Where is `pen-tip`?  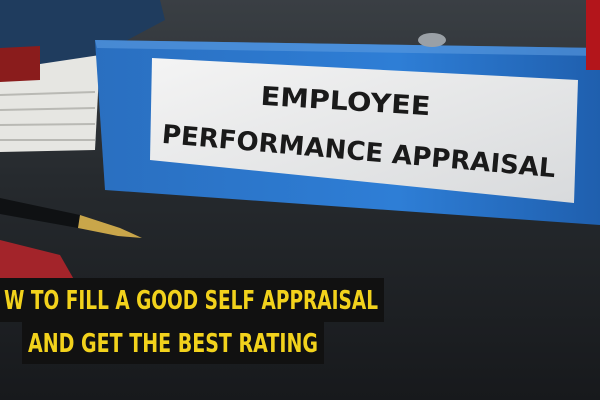
pen-tip is located at coordinates (110, 226).